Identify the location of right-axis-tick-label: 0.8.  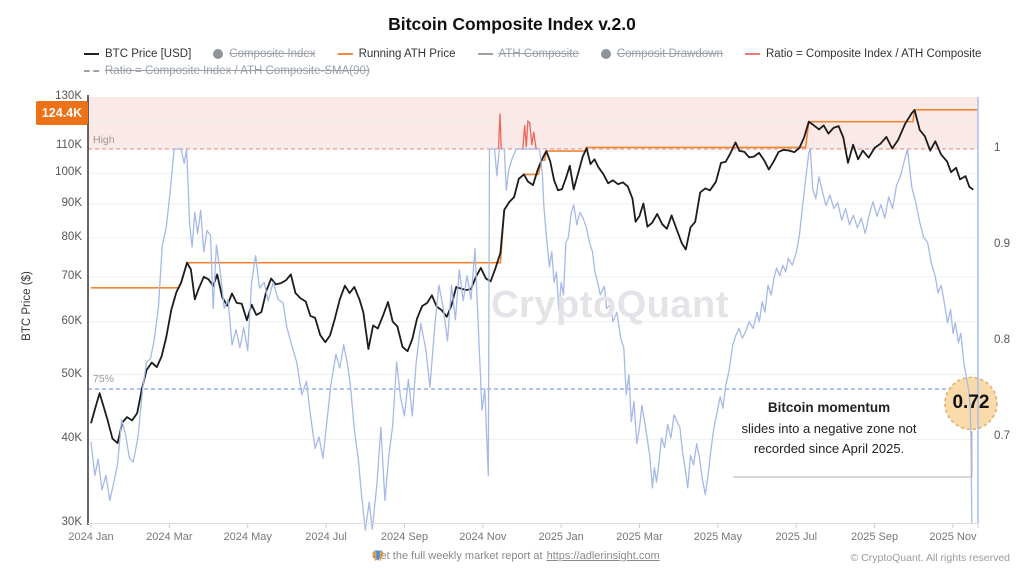
(1002, 340).